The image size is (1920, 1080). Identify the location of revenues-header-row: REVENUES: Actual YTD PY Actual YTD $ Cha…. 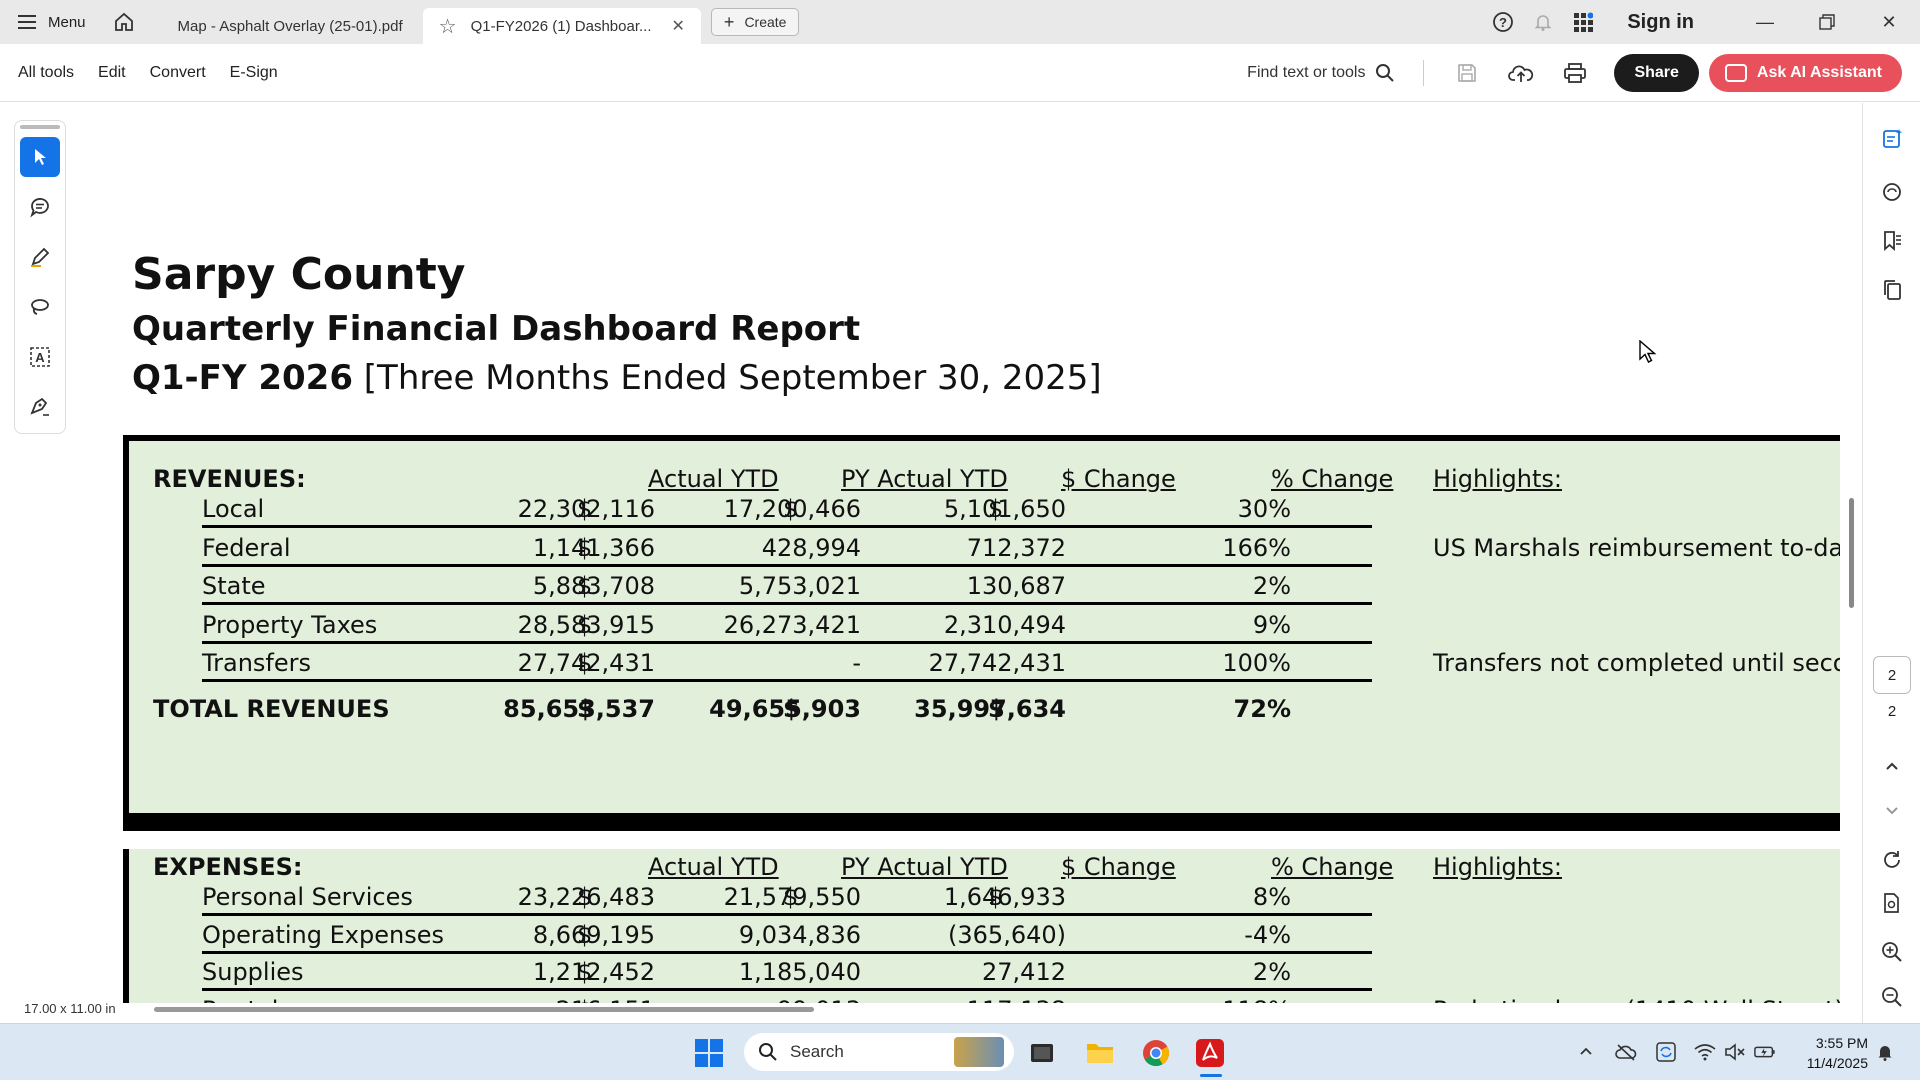
(984, 479).